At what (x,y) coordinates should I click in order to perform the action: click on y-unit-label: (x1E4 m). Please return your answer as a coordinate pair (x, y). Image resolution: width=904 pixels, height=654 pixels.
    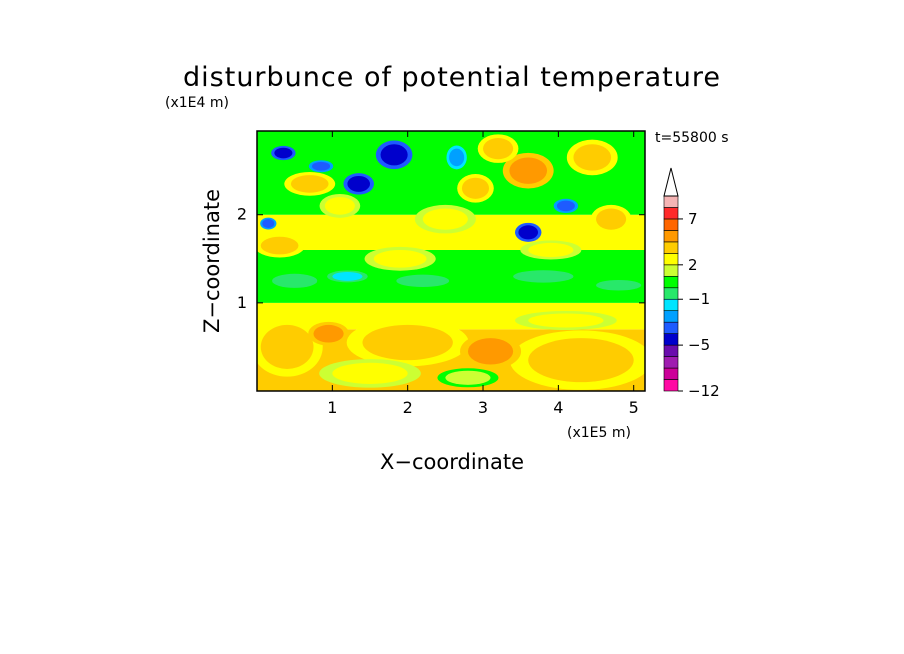
    Looking at the image, I should click on (197, 103).